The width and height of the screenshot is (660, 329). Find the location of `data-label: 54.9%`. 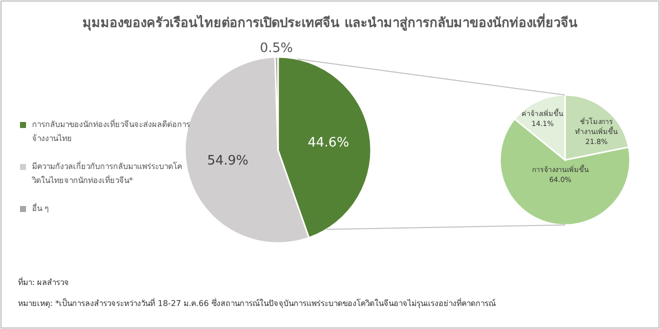

data-label: 54.9% is located at coordinates (227, 160).